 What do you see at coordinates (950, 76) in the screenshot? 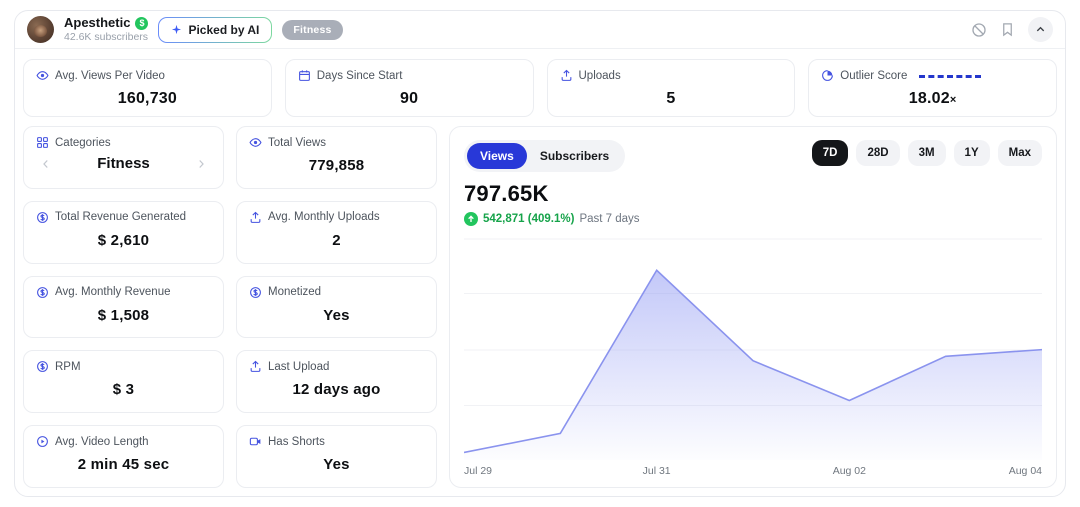
I see `outlier-trend-dashes` at bounding box center [950, 76].